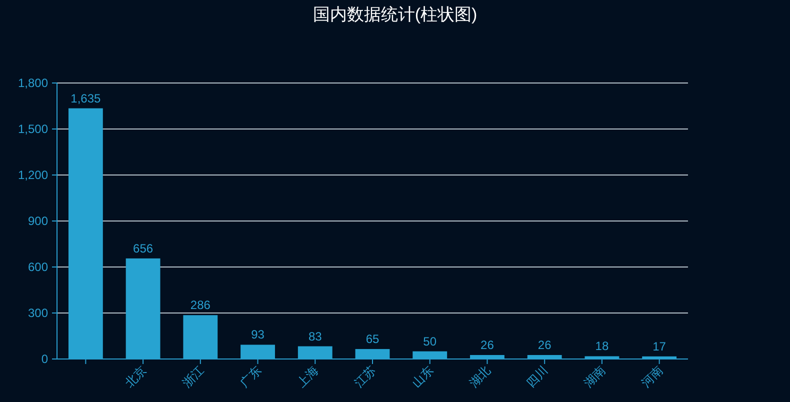  Describe the element at coordinates (373, 339) in the screenshot. I see `data-label: 65` at that location.